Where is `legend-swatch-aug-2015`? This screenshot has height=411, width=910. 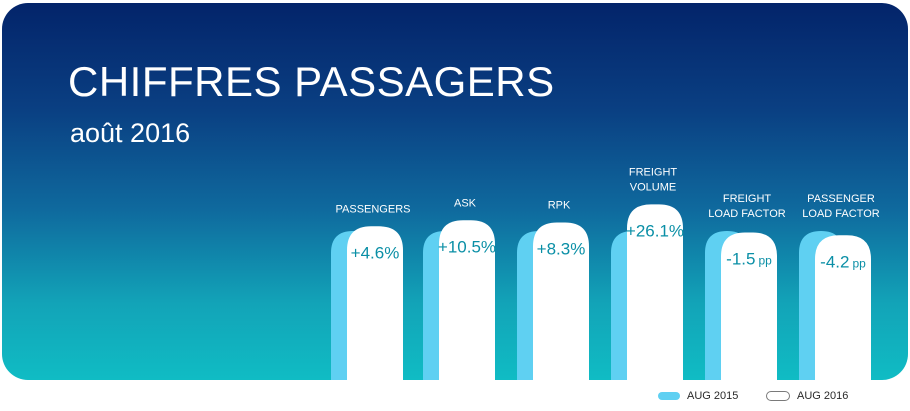
legend-swatch-aug-2015 is located at coordinates (669, 396).